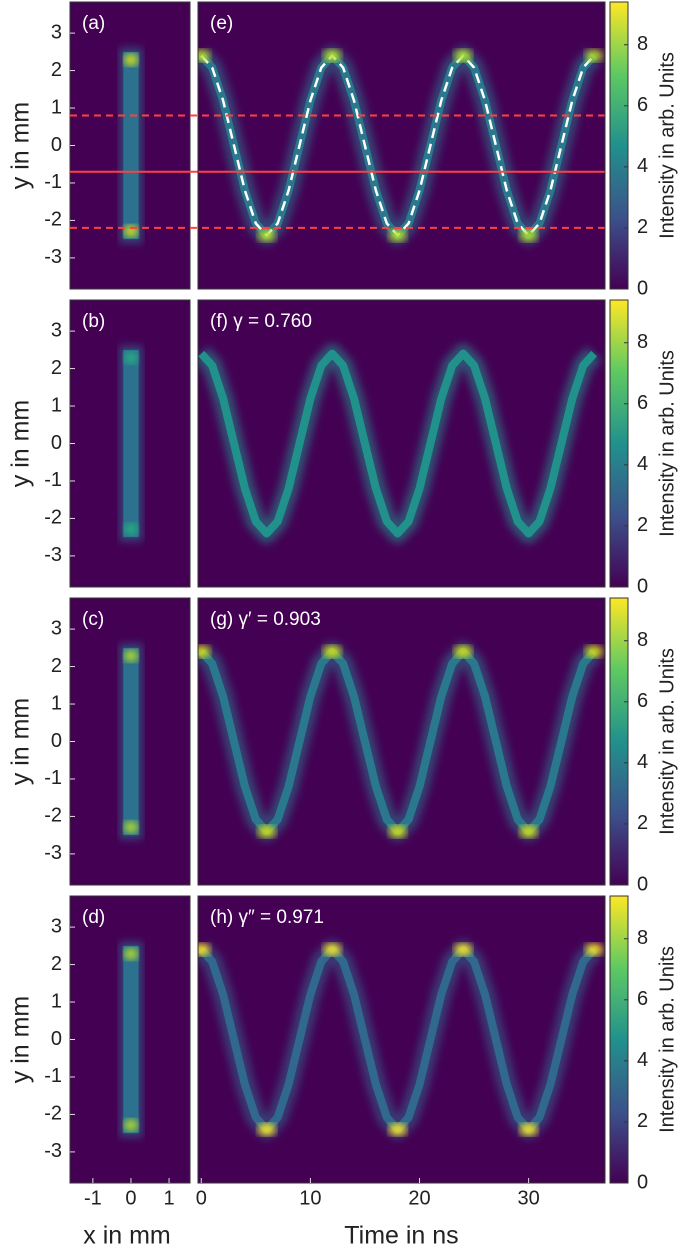 Image resolution: width=685 pixels, height=1254 pixels. What do you see at coordinates (93, 619) in the screenshot?
I see `panel-label: (c)` at bounding box center [93, 619].